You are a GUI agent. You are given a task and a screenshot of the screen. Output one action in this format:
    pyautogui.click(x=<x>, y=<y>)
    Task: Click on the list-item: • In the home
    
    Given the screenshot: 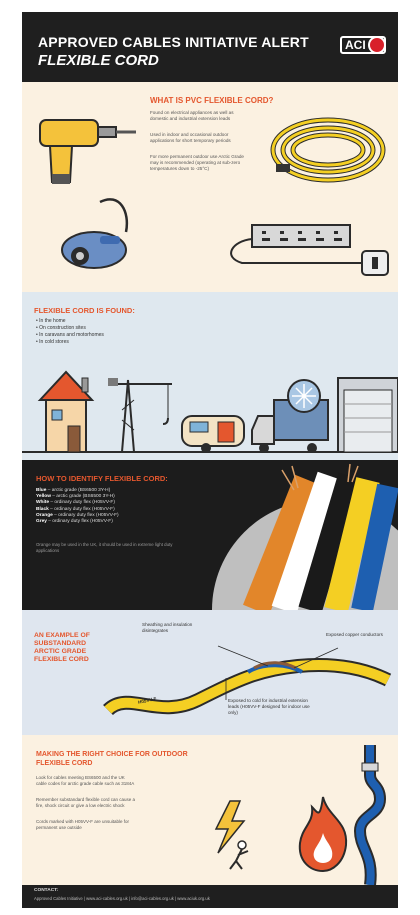 What is the action you would take?
    pyautogui.click(x=51, y=321)
    